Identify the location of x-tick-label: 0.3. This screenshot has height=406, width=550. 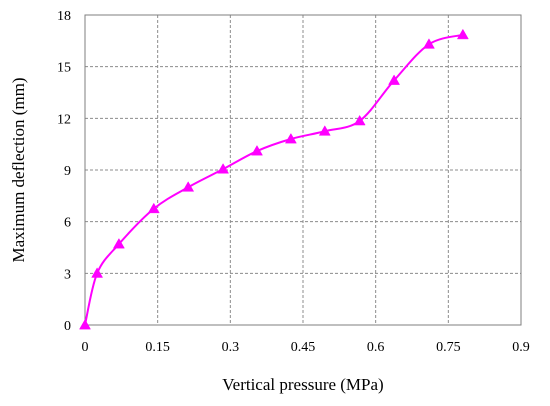
(231, 347).